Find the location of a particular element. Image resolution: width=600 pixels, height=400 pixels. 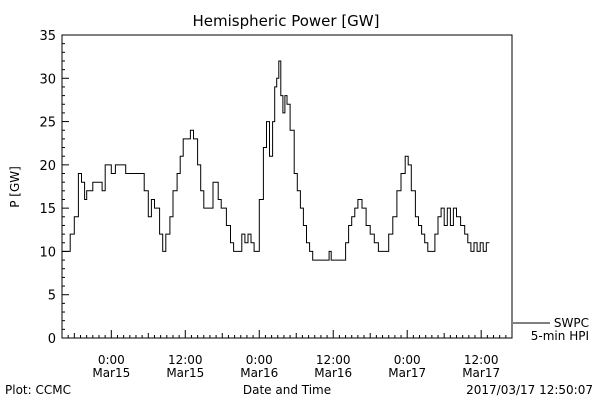

y-axis-label: P [GW] is located at coordinates (15, 187).